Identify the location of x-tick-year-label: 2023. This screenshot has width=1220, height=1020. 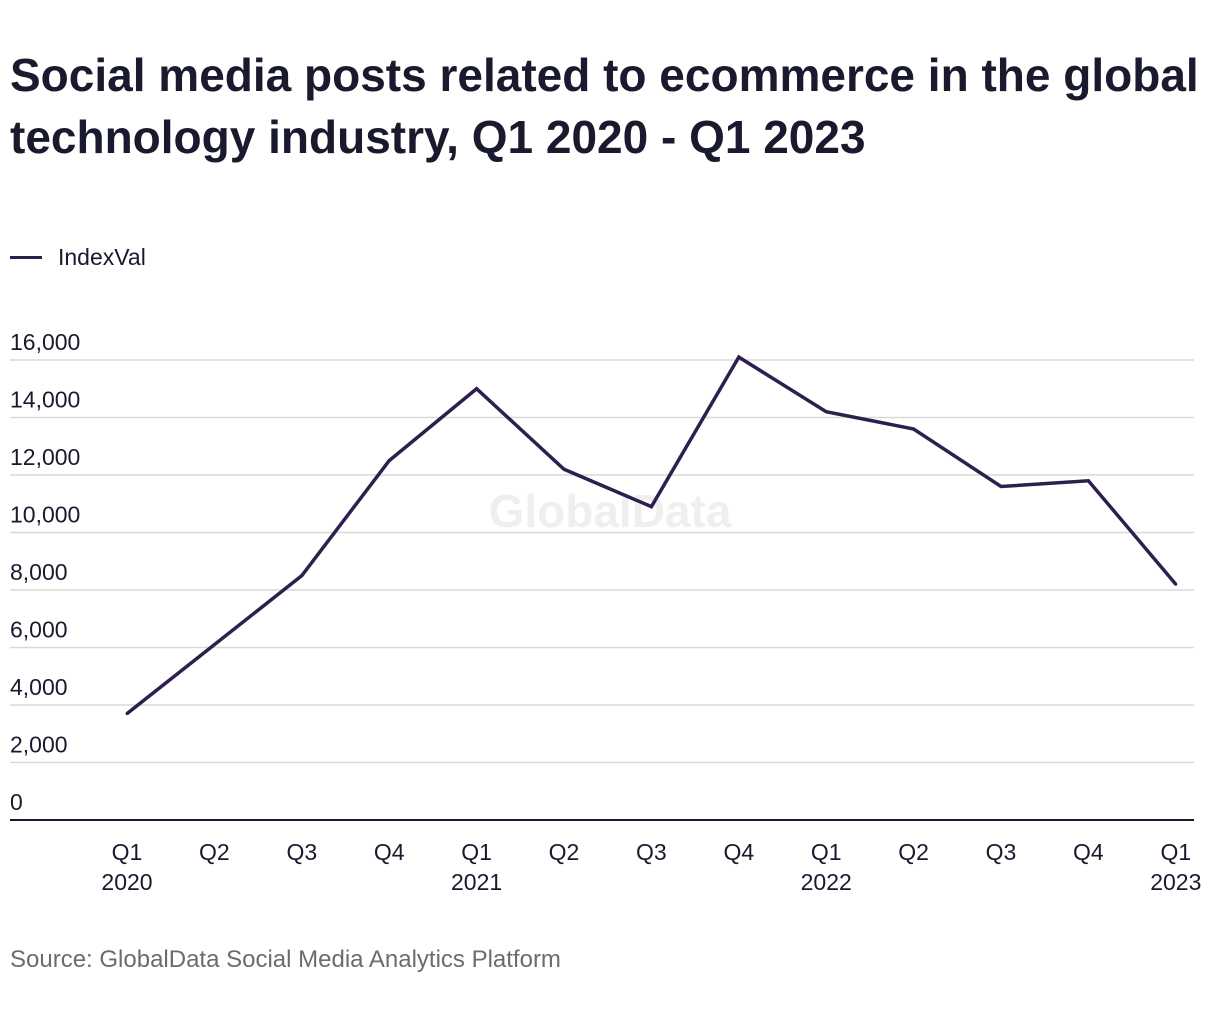
(1175, 882).